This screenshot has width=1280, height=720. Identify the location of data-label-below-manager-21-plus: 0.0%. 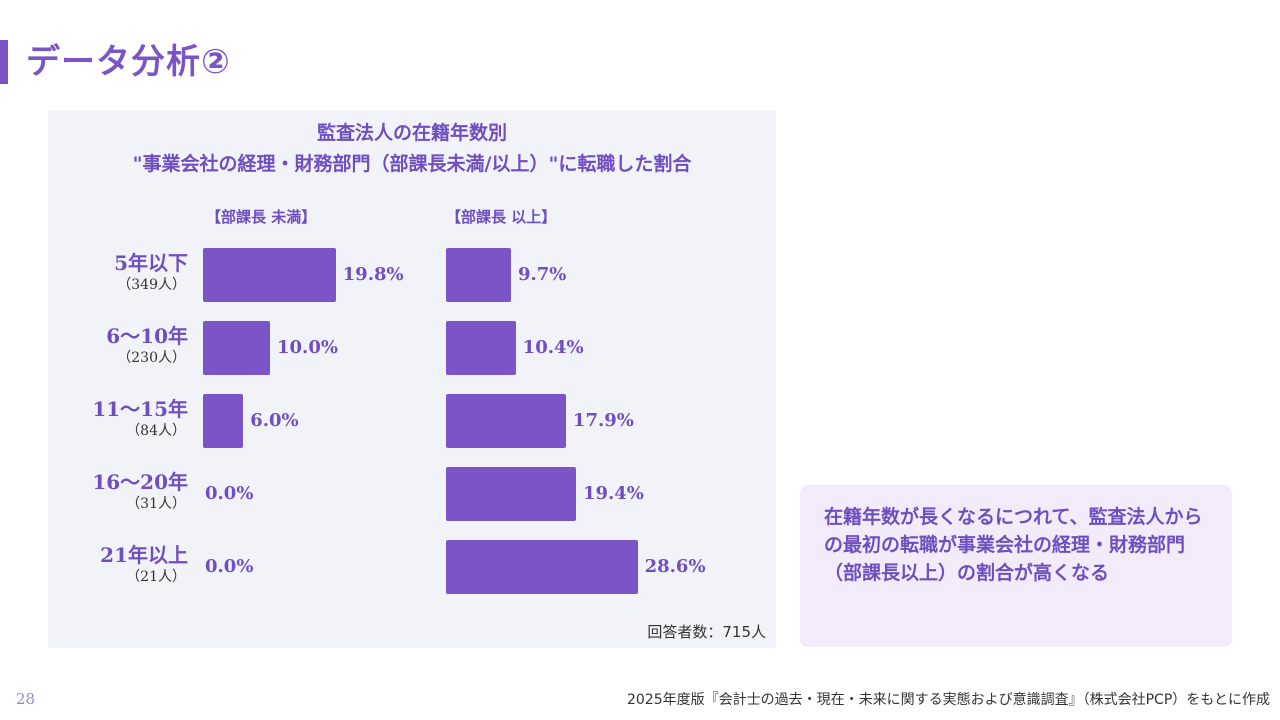
(229, 566).